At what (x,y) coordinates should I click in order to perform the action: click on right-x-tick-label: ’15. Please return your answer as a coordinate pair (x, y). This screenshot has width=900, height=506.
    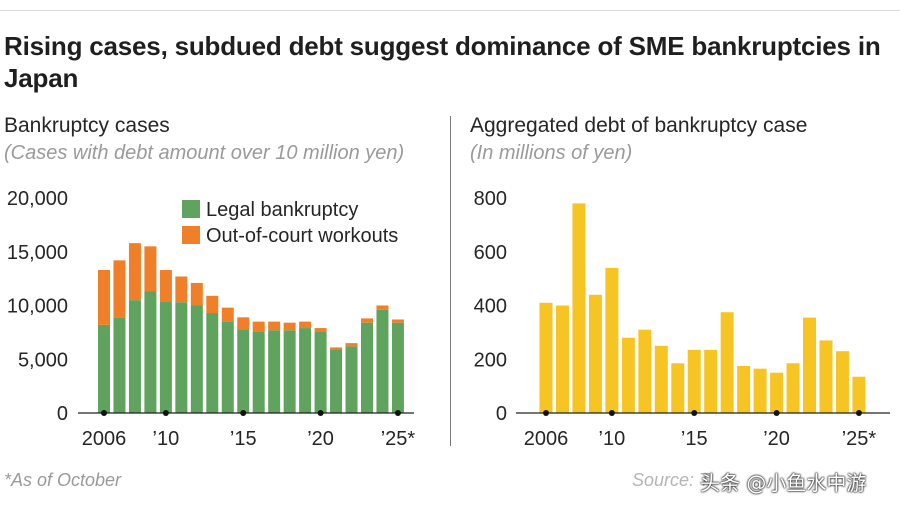
    Looking at the image, I should click on (694, 439).